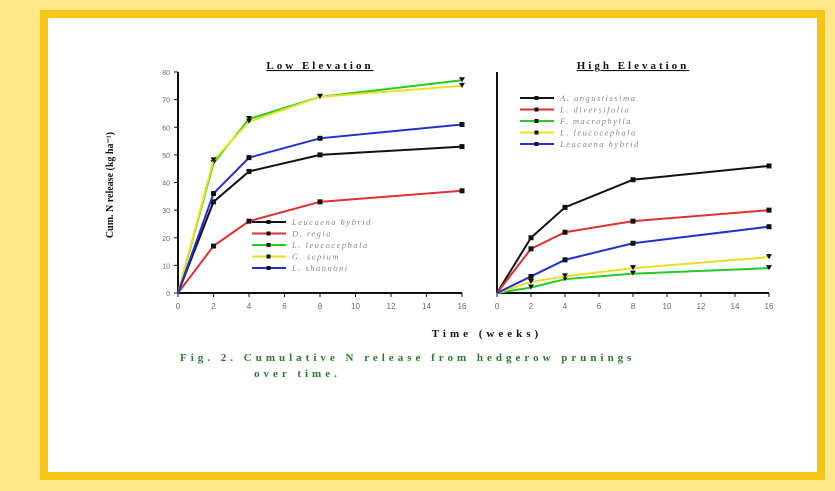 This screenshot has height=491, width=835. What do you see at coordinates (166, 156) in the screenshot?
I see `y-tick-label: 50` at bounding box center [166, 156].